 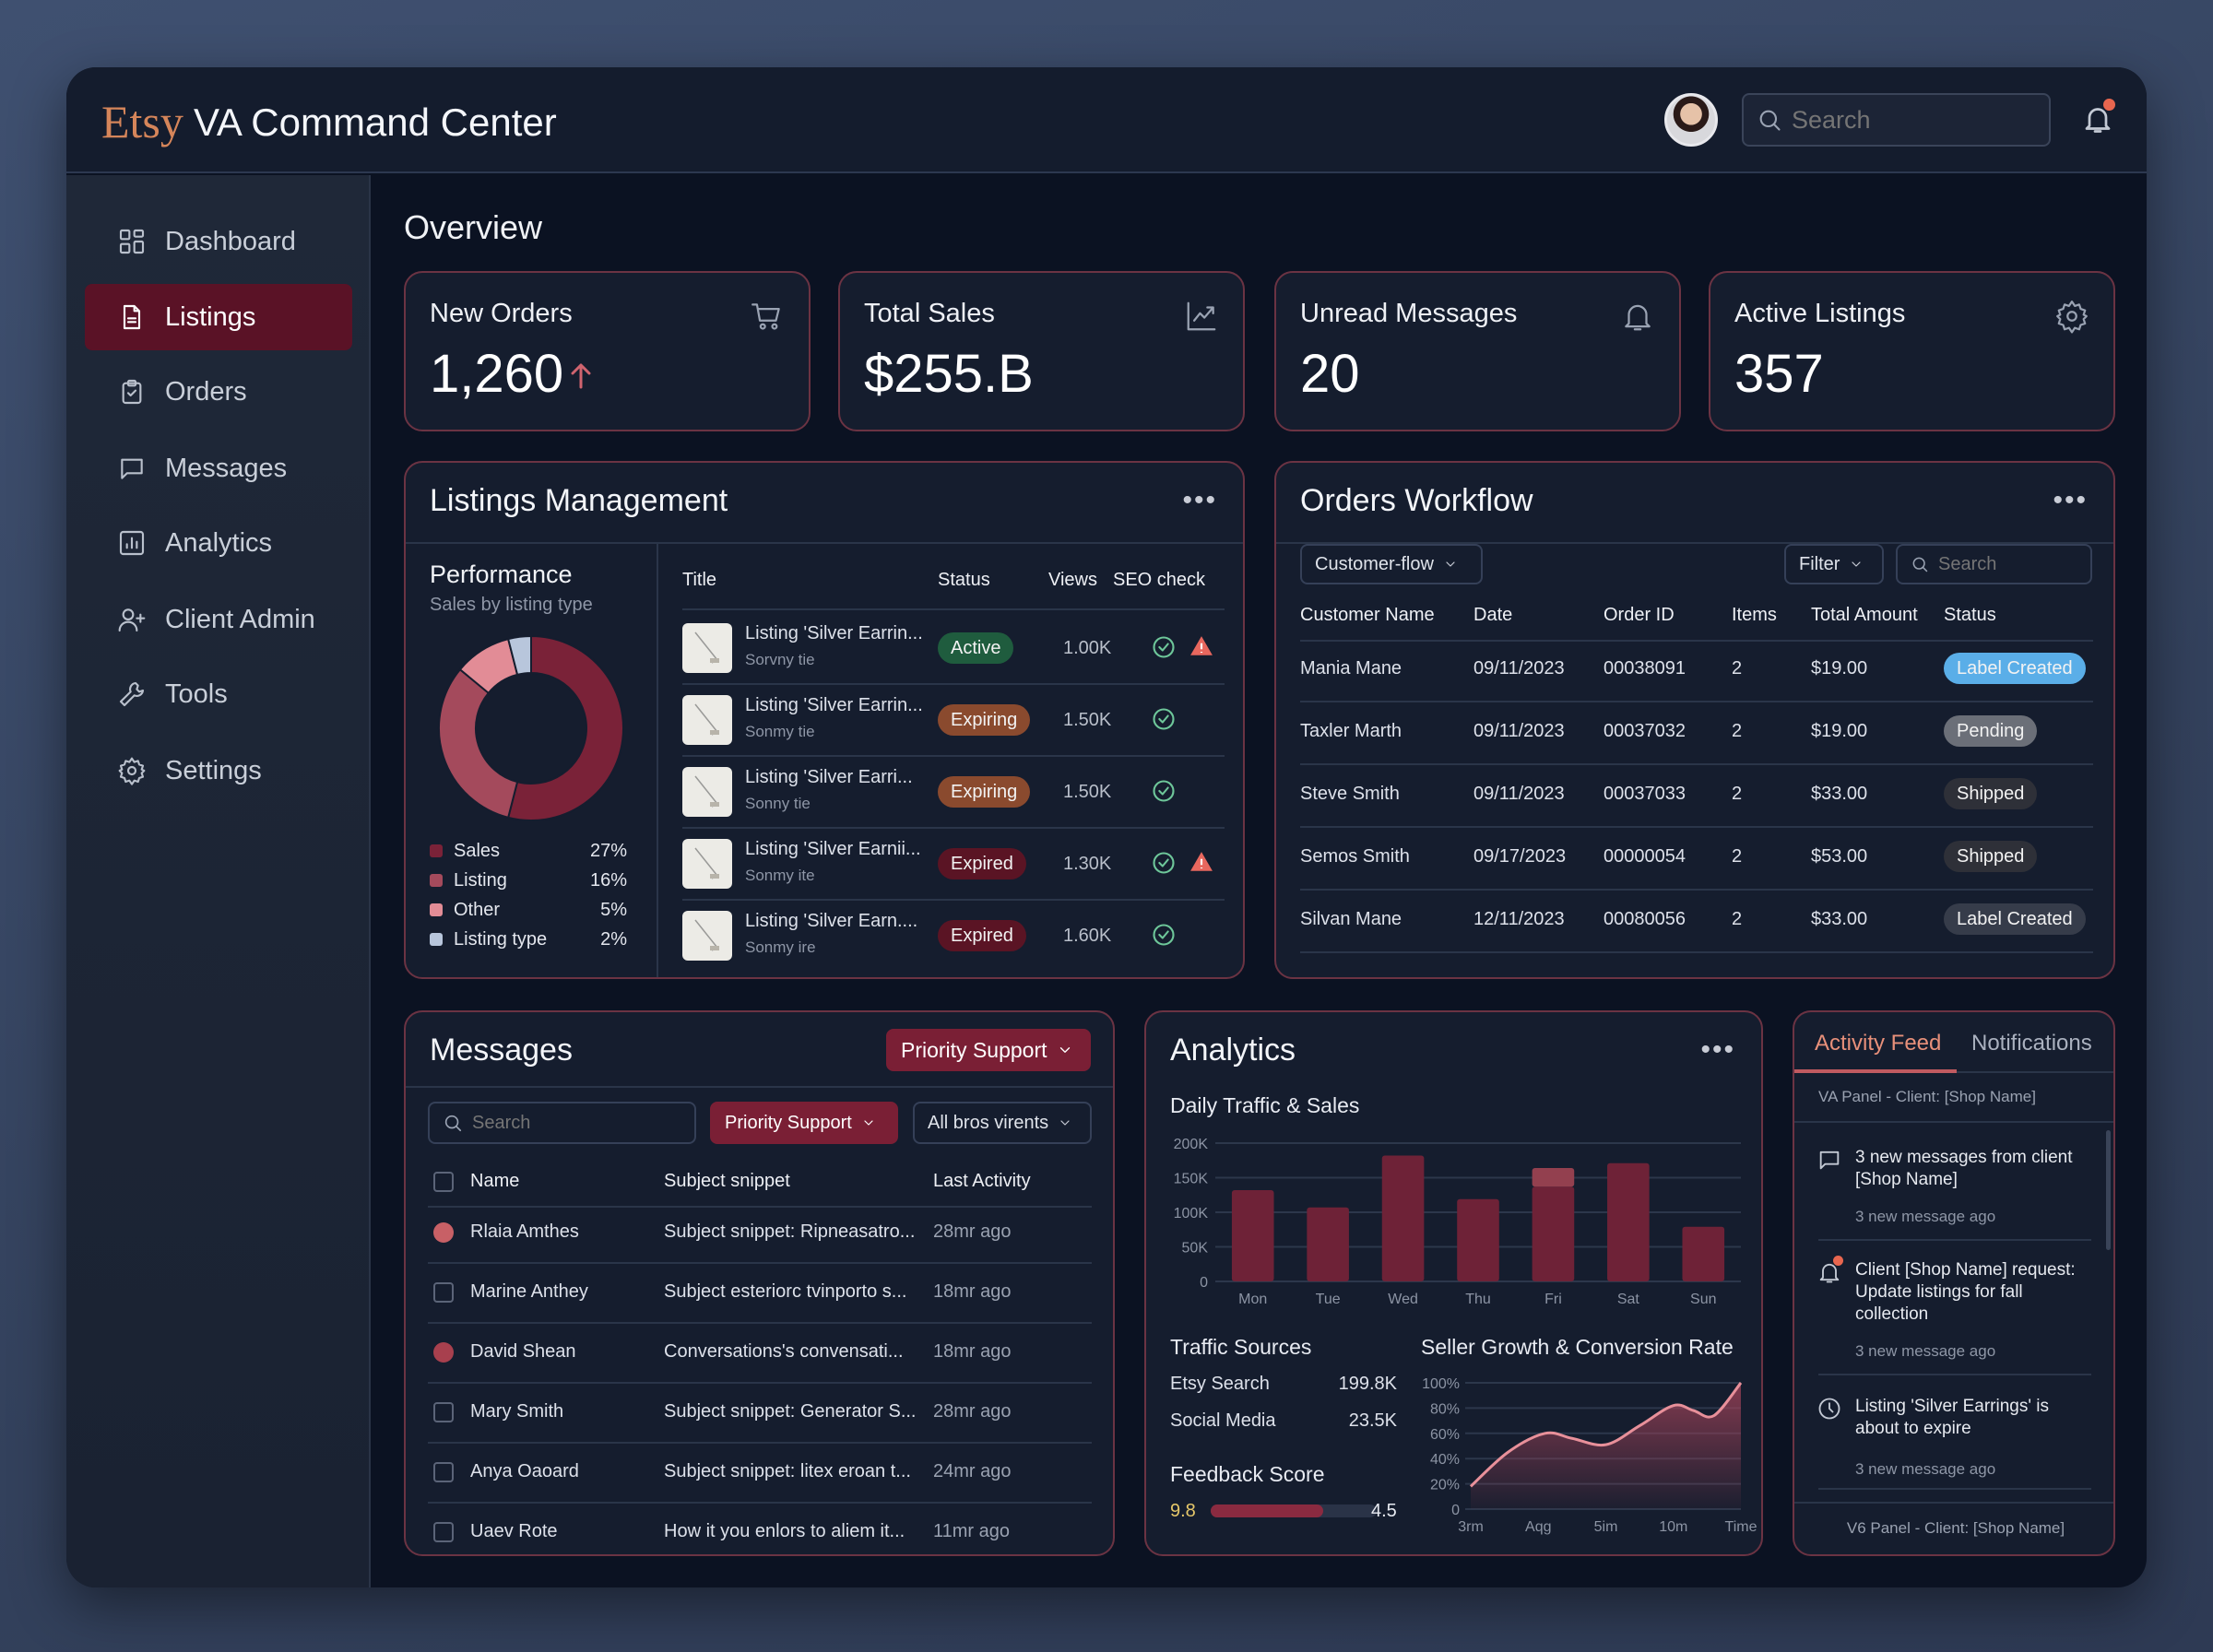 I want to click on scrollbar, so click(x=2108, y=1190).